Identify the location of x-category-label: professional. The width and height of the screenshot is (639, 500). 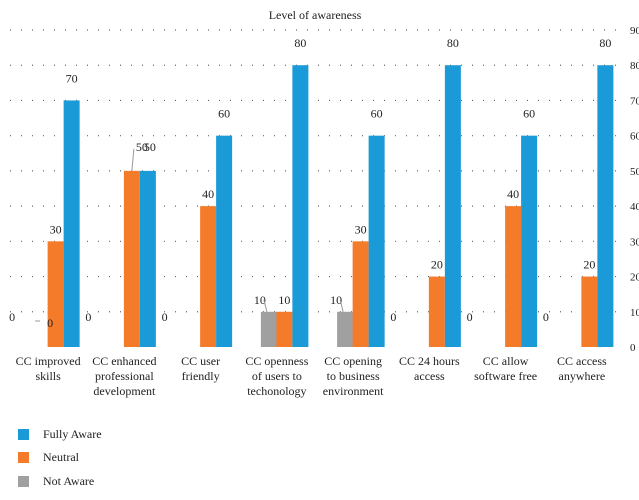
(124, 376).